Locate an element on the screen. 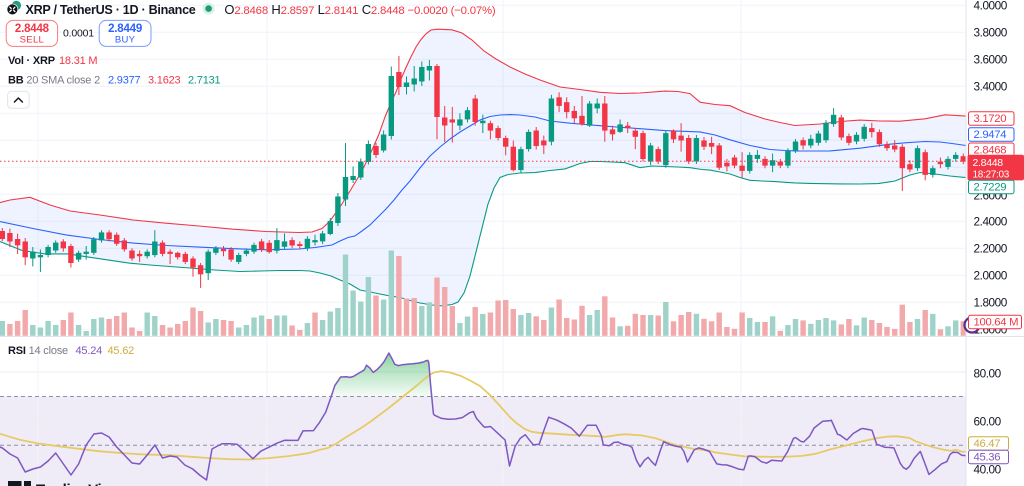 Image resolution: width=1024 pixels, height=486 pixels. svg-text: 45.36 is located at coordinates (987, 458).